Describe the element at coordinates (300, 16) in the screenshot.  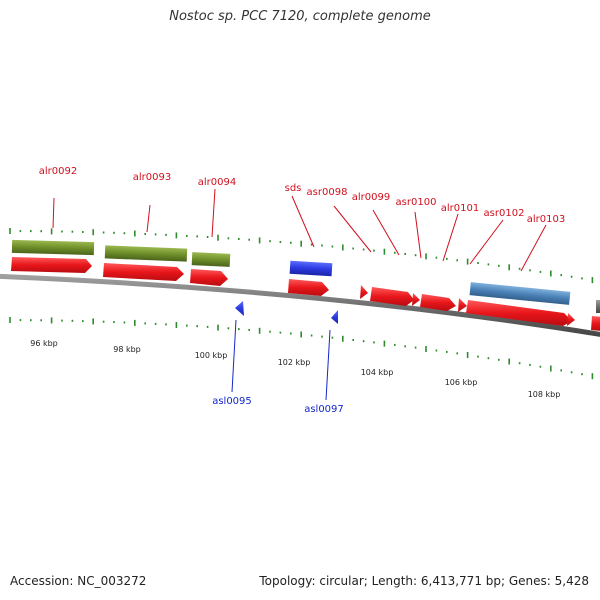
I see `map-title: Nostoc sp. PCC 7120, complete genome` at that location.